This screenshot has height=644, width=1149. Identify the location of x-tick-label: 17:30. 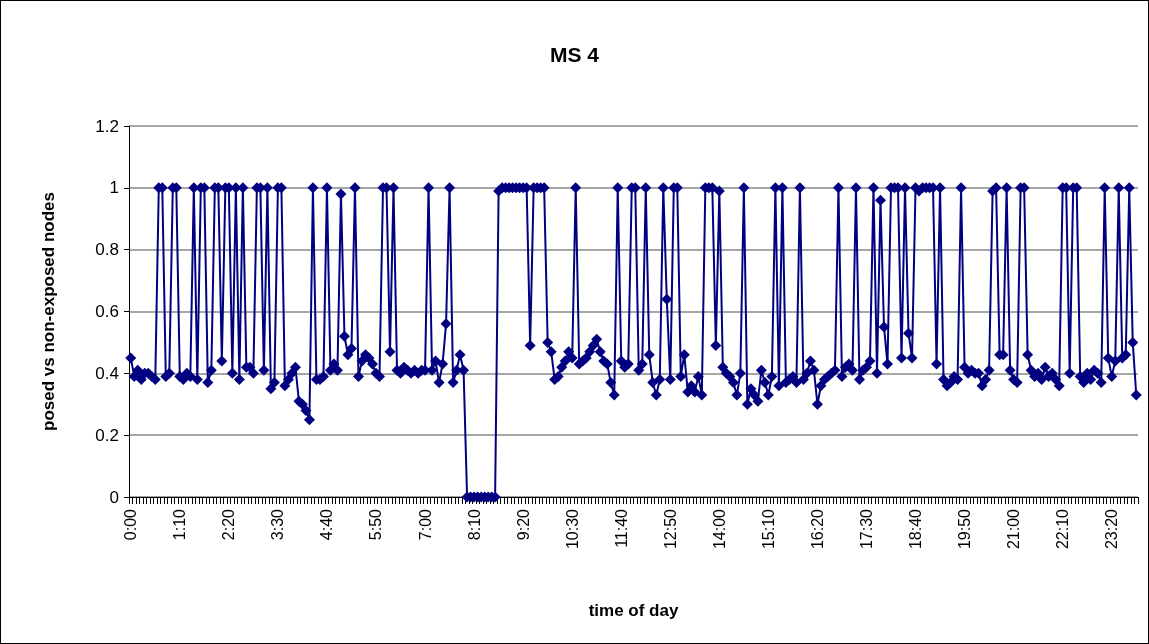
(866, 529).